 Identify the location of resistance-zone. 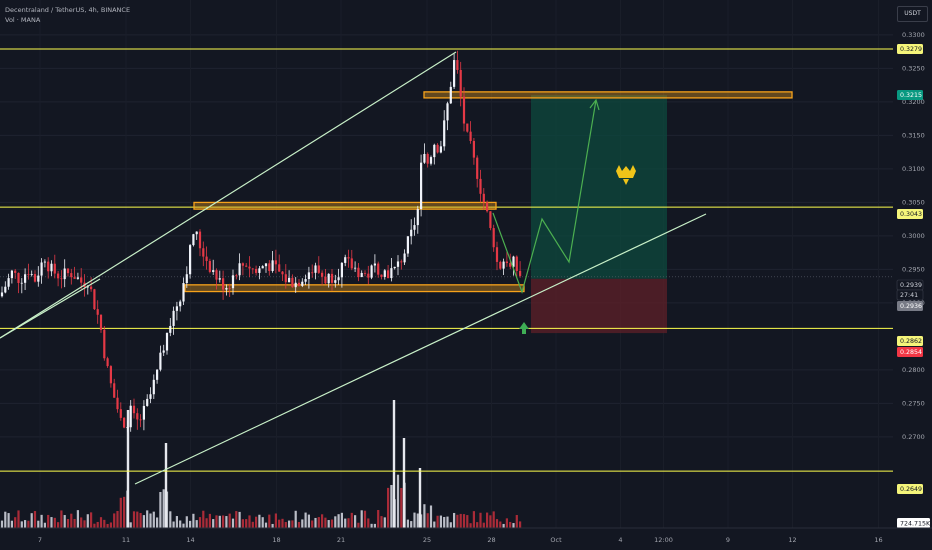
(345, 205).